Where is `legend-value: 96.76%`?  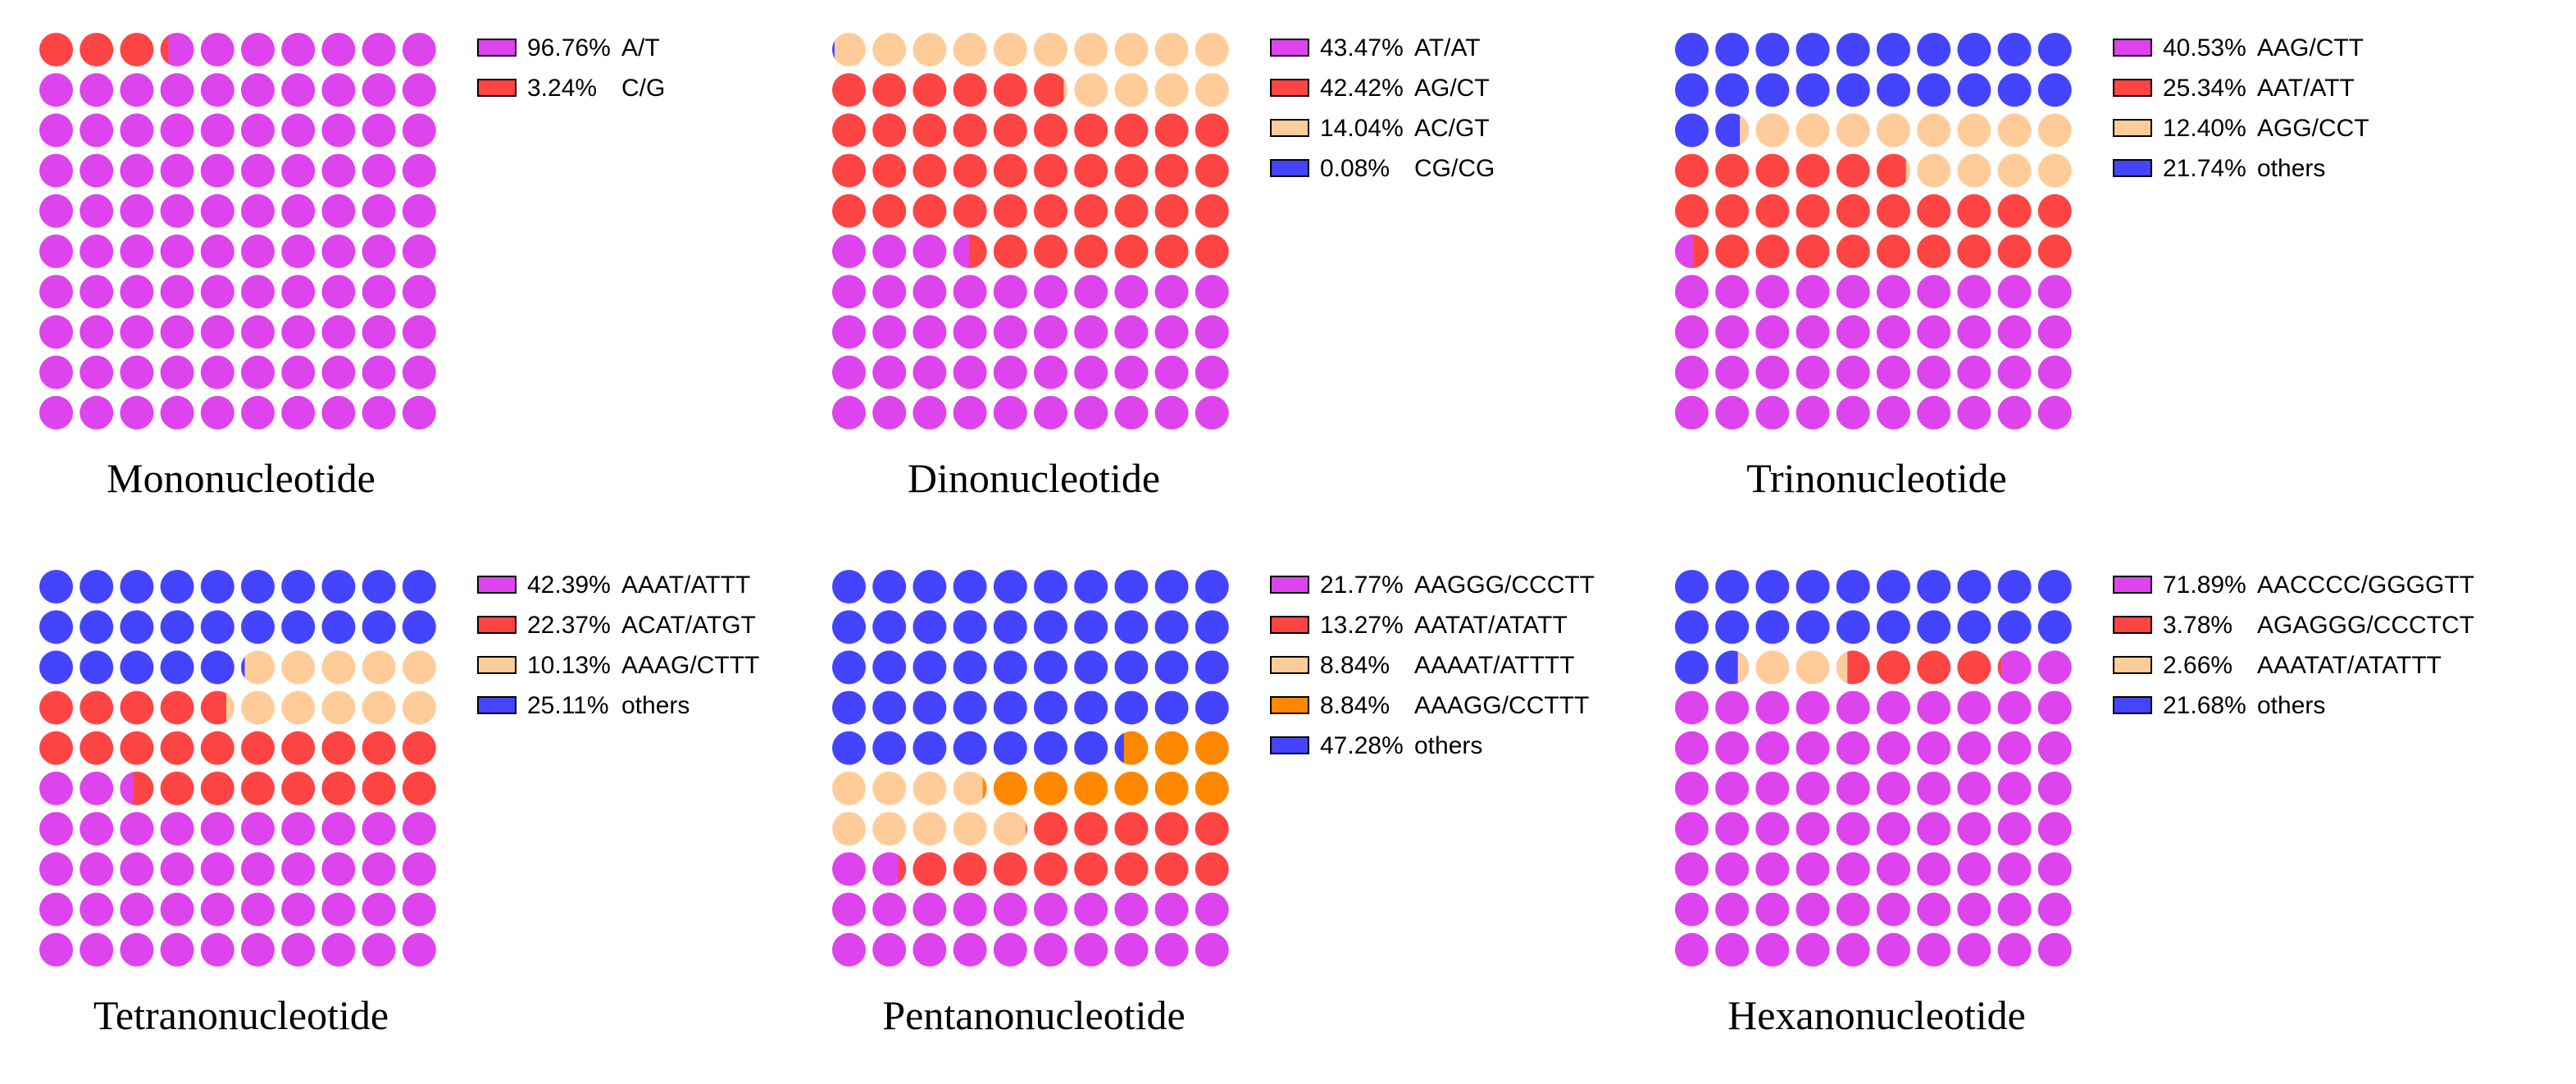 legend-value: 96.76% is located at coordinates (569, 47).